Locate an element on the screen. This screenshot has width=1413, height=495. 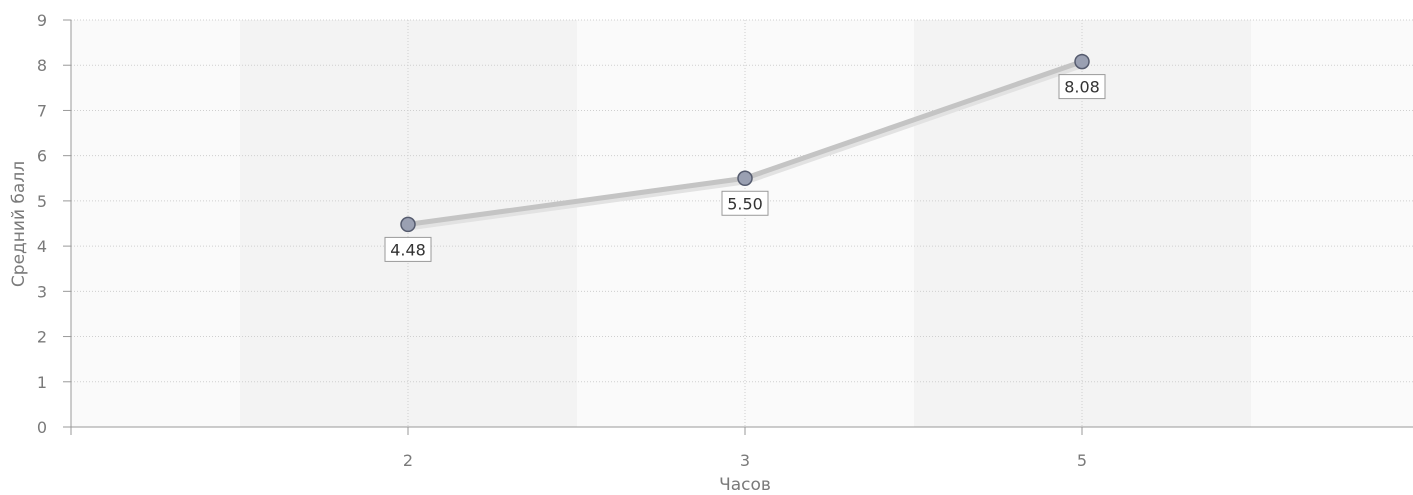
x-tick-label: 3 is located at coordinates (745, 460).